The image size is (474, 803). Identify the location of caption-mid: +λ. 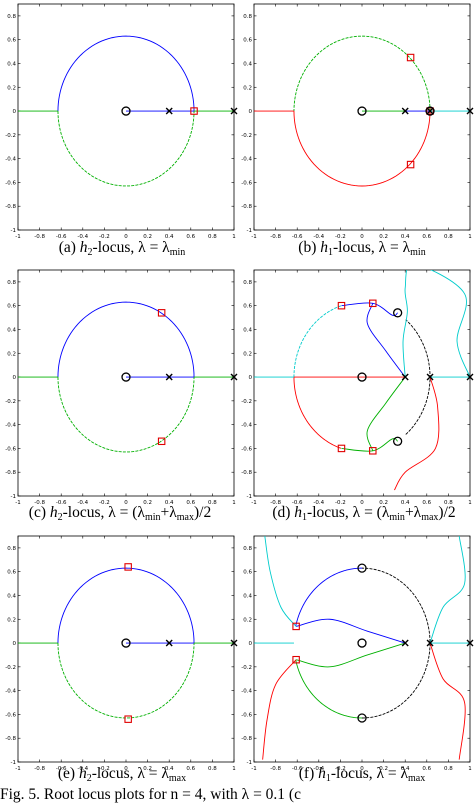
(413, 512).